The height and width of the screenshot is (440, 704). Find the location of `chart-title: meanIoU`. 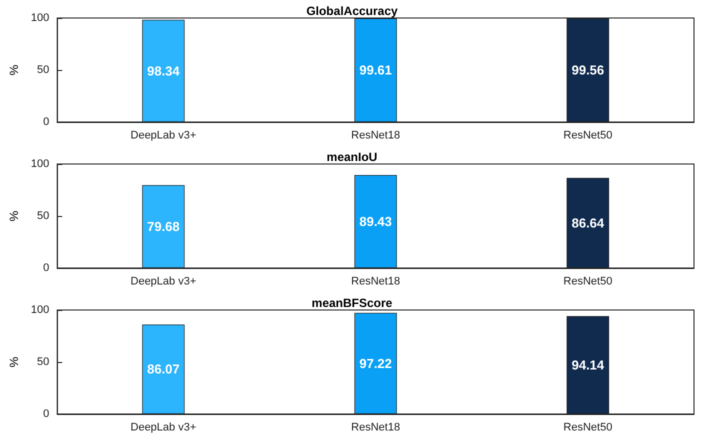

chart-title: meanIoU is located at coordinates (352, 157).